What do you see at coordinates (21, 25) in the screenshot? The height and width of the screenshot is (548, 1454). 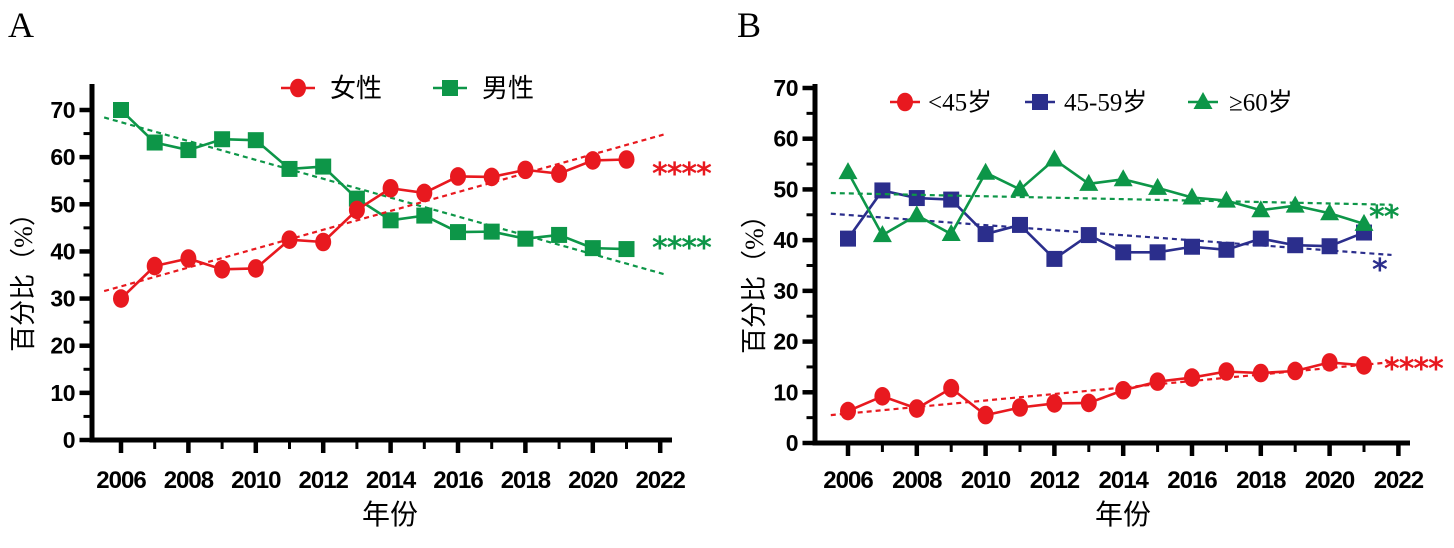 I see `panel-label-a: A` at bounding box center [21, 25].